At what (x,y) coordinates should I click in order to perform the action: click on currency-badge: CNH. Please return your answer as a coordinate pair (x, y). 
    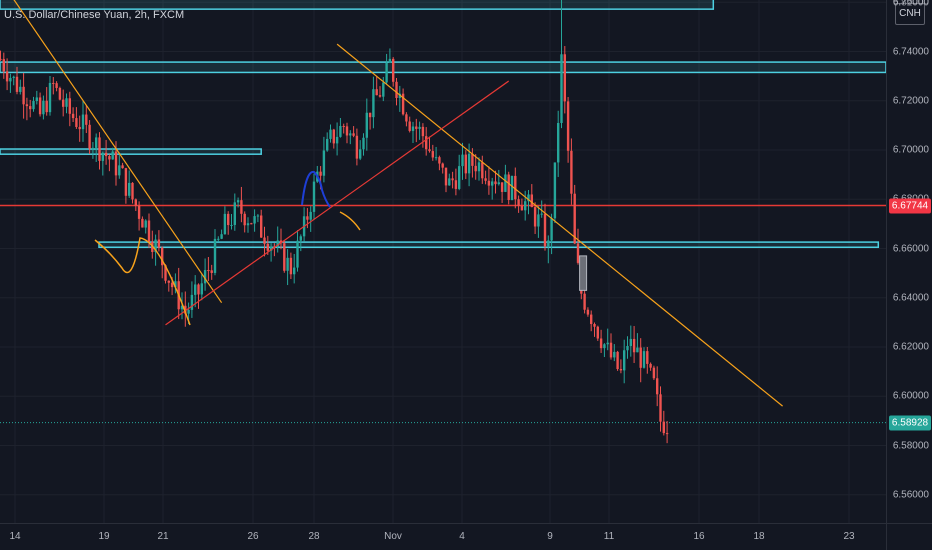
    Looking at the image, I should click on (910, 14).